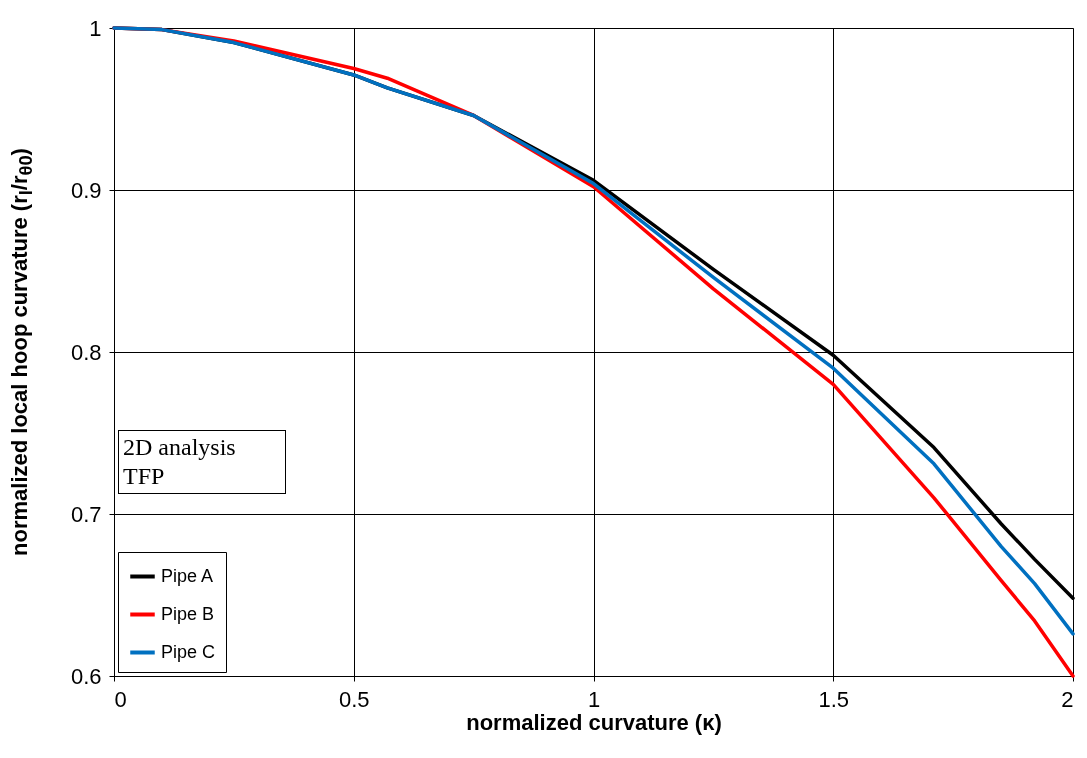 The width and height of the screenshot is (1087, 758). I want to click on legend-label: Pipe A, so click(187, 575).